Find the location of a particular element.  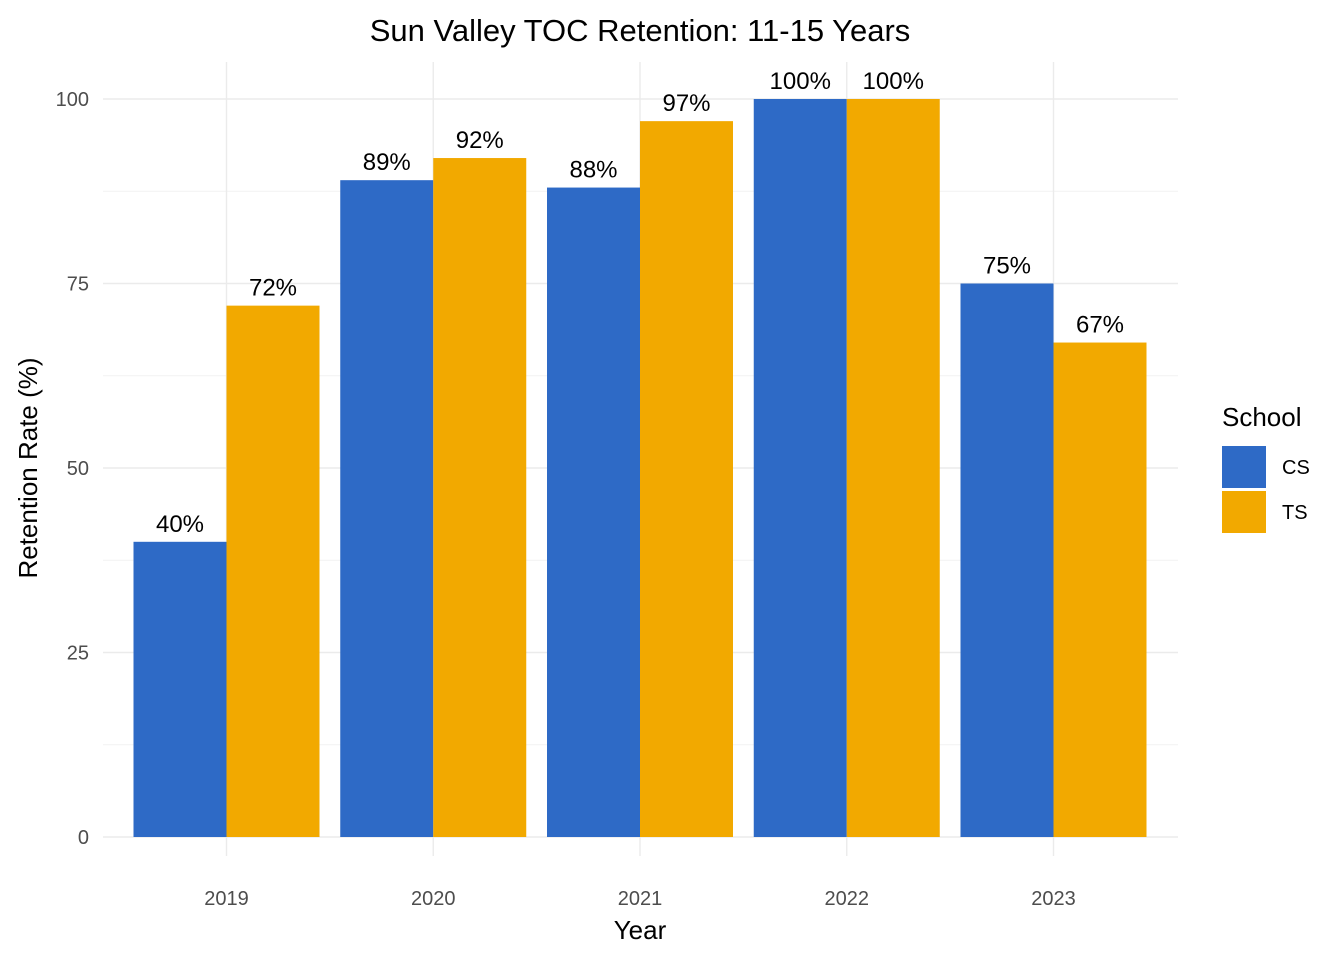

y-tick-label: 75 is located at coordinates (78, 285).